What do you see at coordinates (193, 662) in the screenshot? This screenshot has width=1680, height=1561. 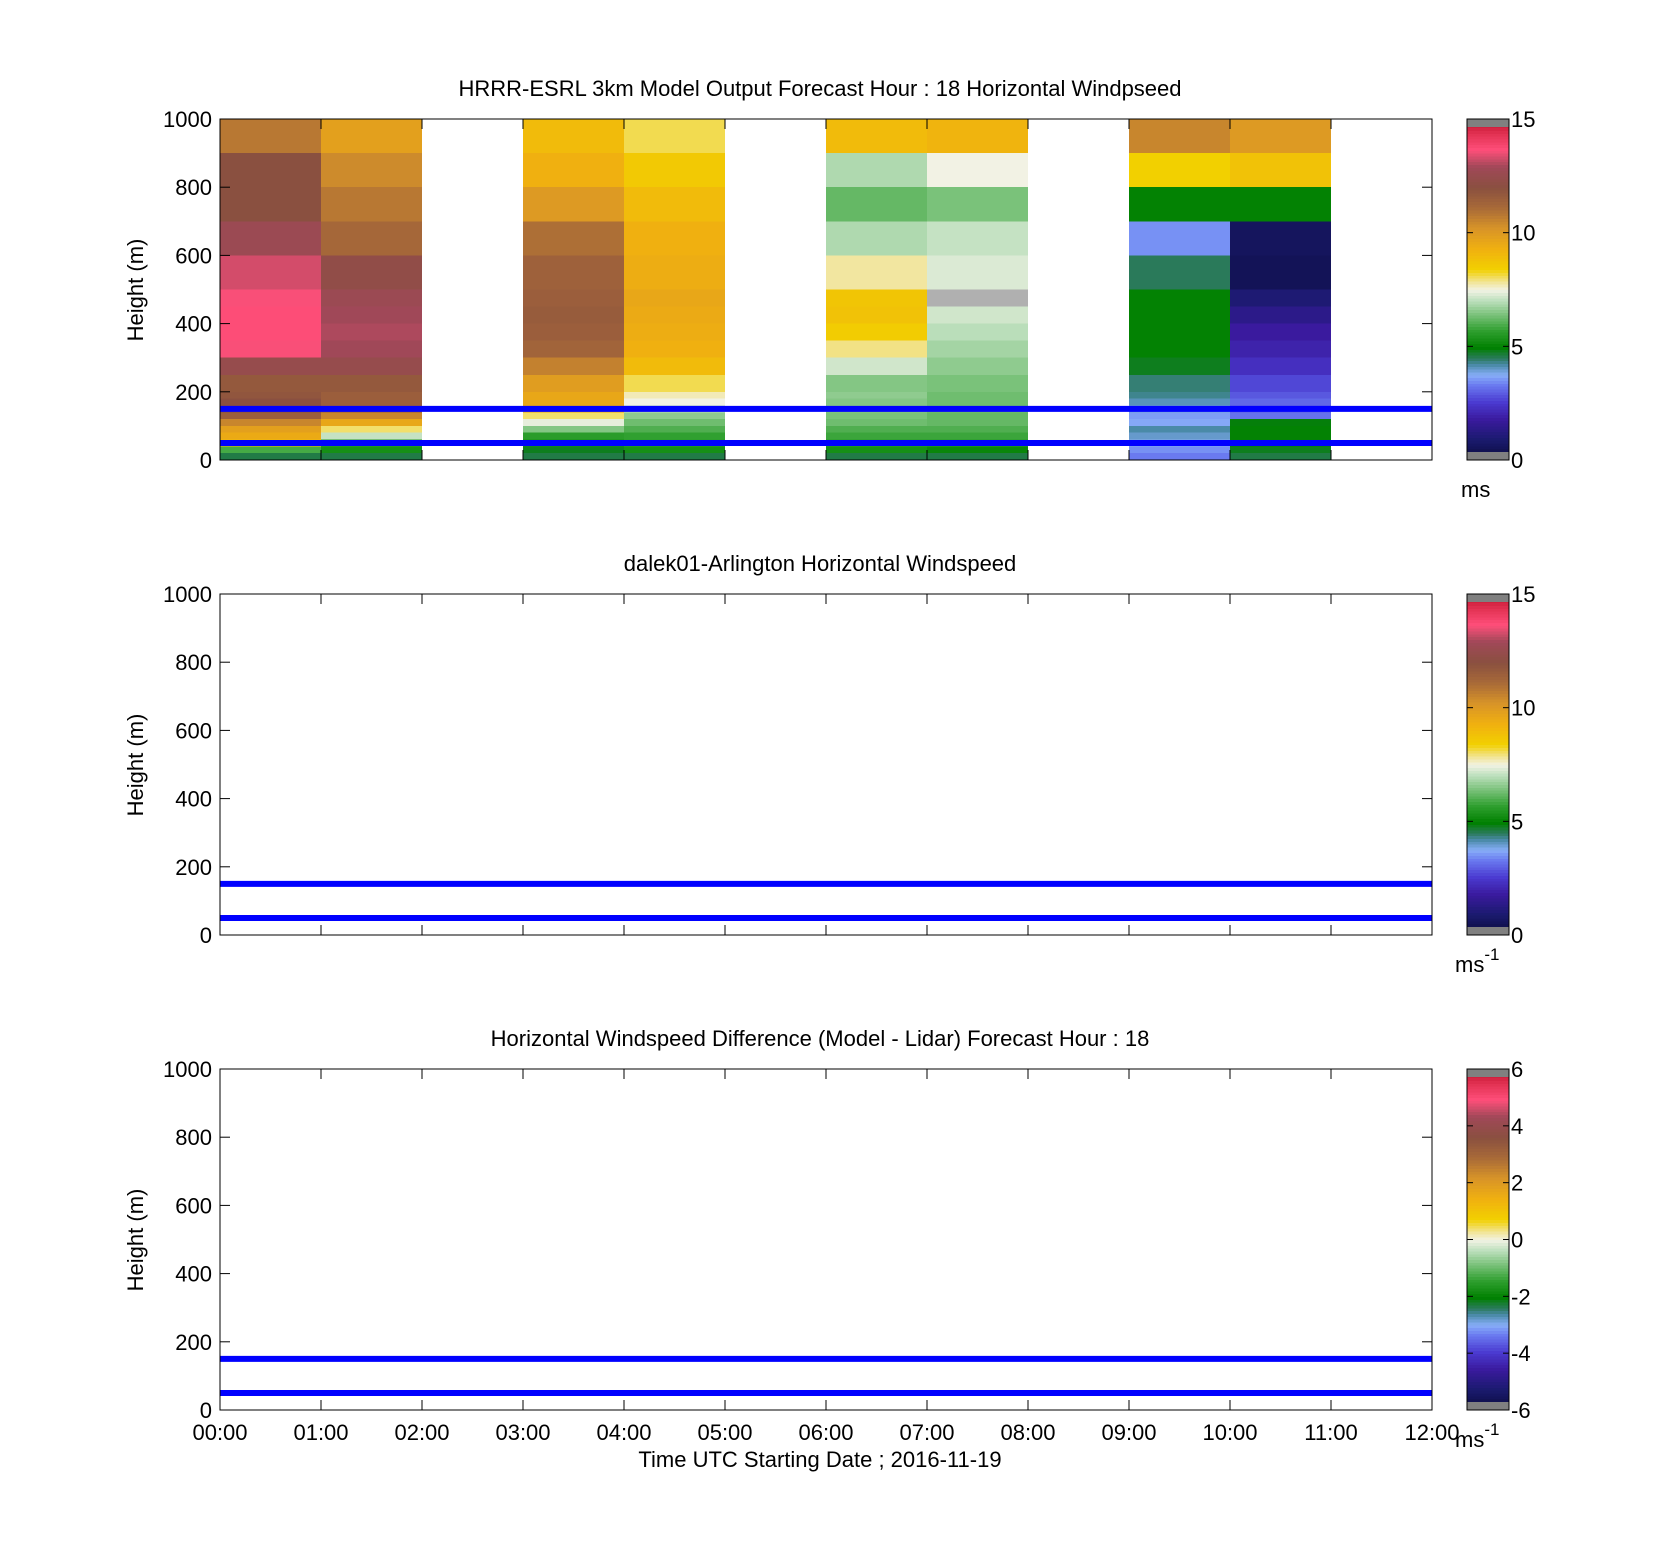 I see `y-tick-label: 800` at bounding box center [193, 662].